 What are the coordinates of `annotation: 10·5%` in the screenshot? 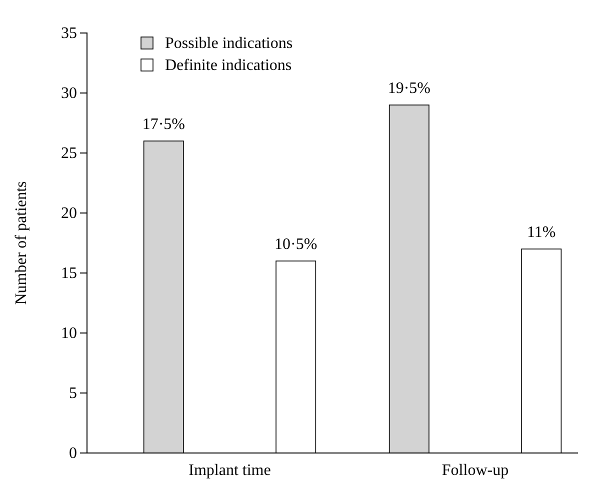 It's located at (296, 244).